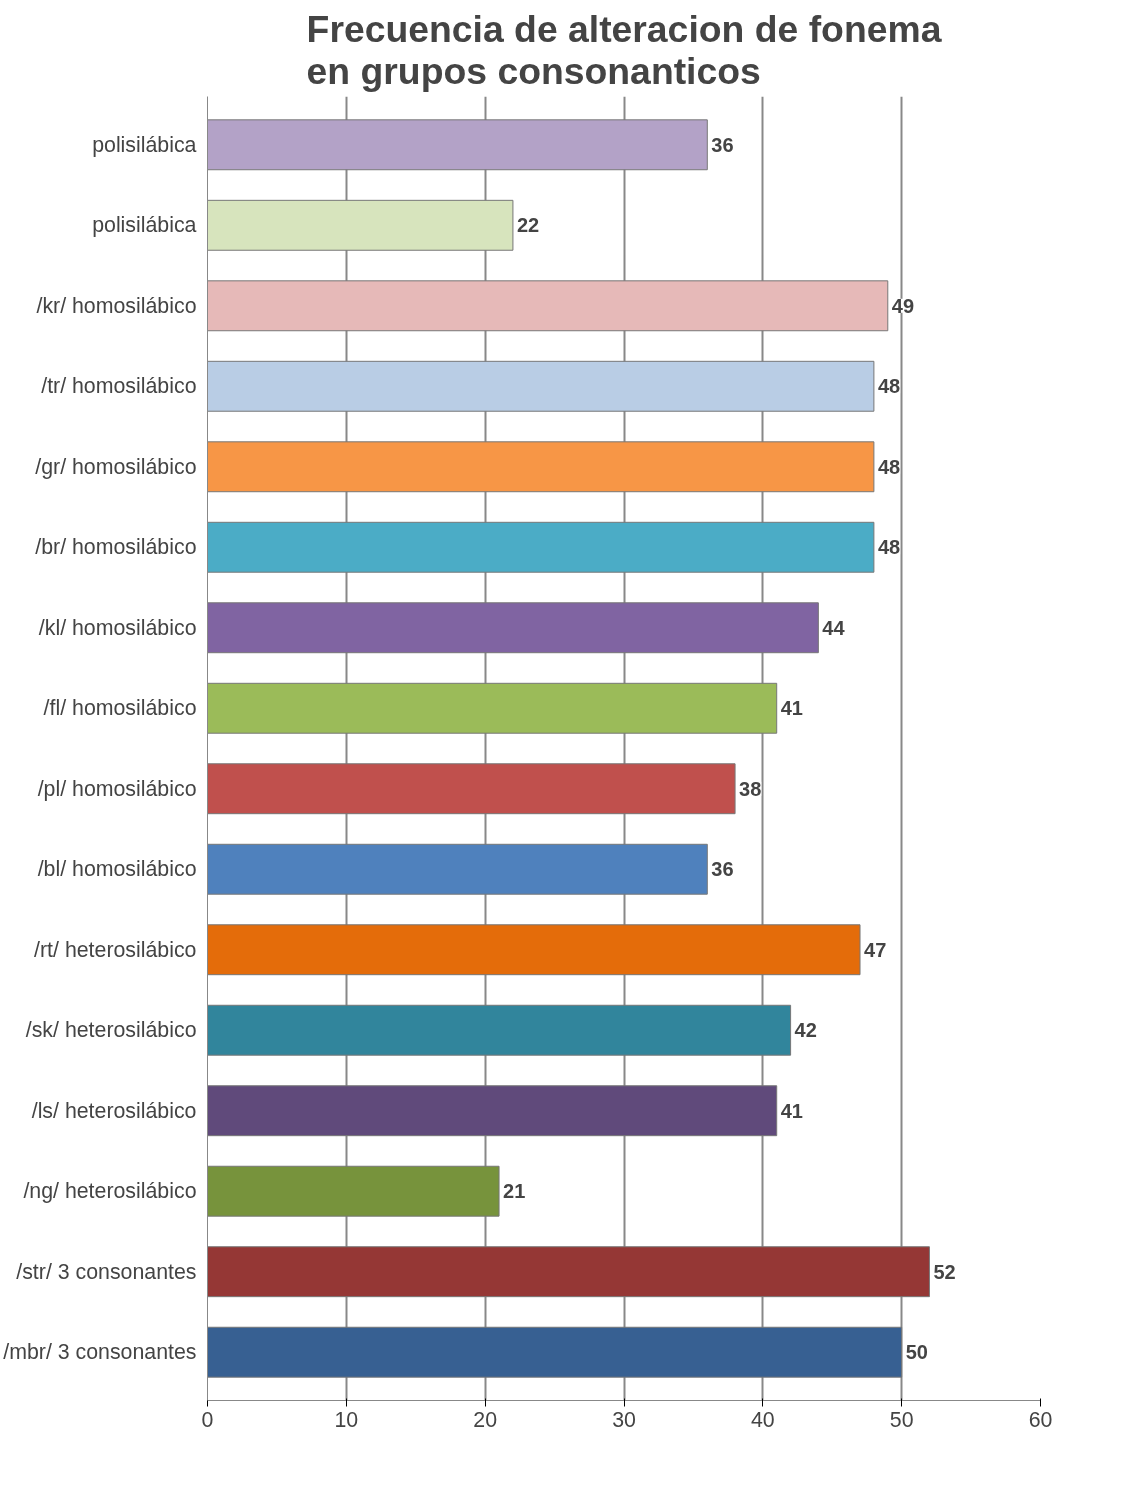  Describe the element at coordinates (111, 1030) in the screenshot. I see `y-tick-label: /sk/ heterosilábico` at that location.